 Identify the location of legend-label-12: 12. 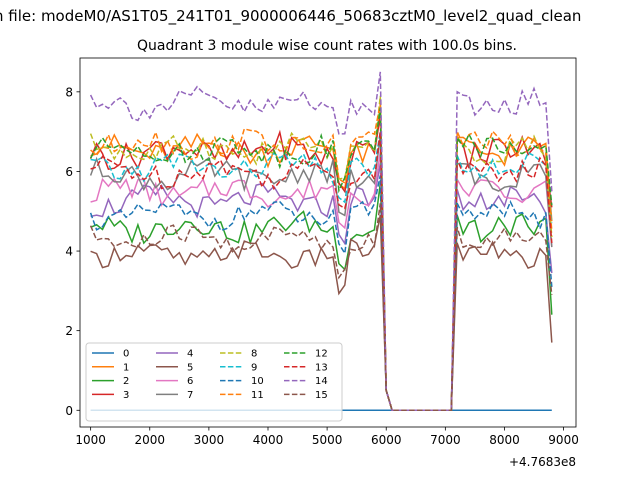
(321, 354).